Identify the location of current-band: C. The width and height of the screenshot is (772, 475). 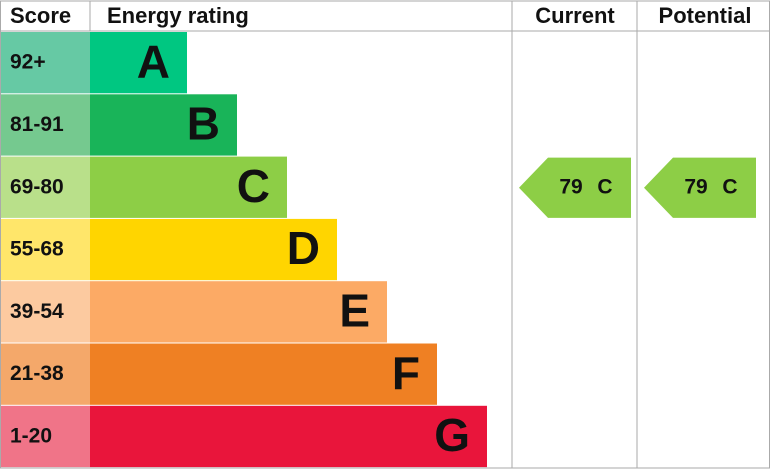
(604, 186).